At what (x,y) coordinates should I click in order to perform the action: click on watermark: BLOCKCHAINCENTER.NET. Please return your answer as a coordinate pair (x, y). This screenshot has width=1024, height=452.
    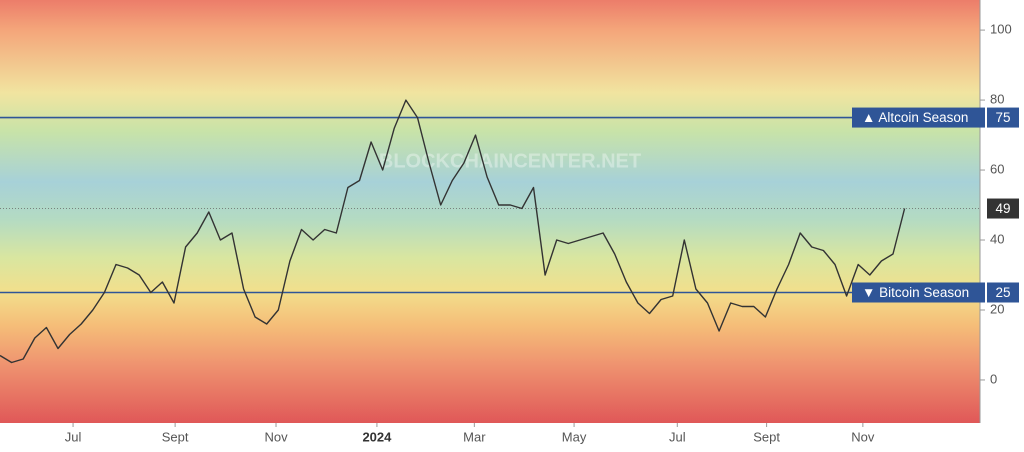
    Looking at the image, I should click on (510, 161).